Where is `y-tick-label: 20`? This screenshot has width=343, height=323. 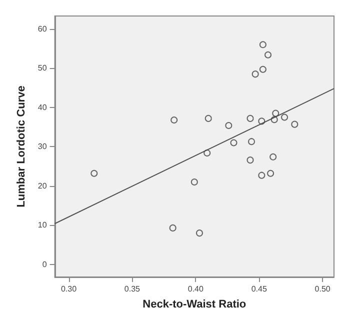 y-tick-label: 20 is located at coordinates (43, 185).